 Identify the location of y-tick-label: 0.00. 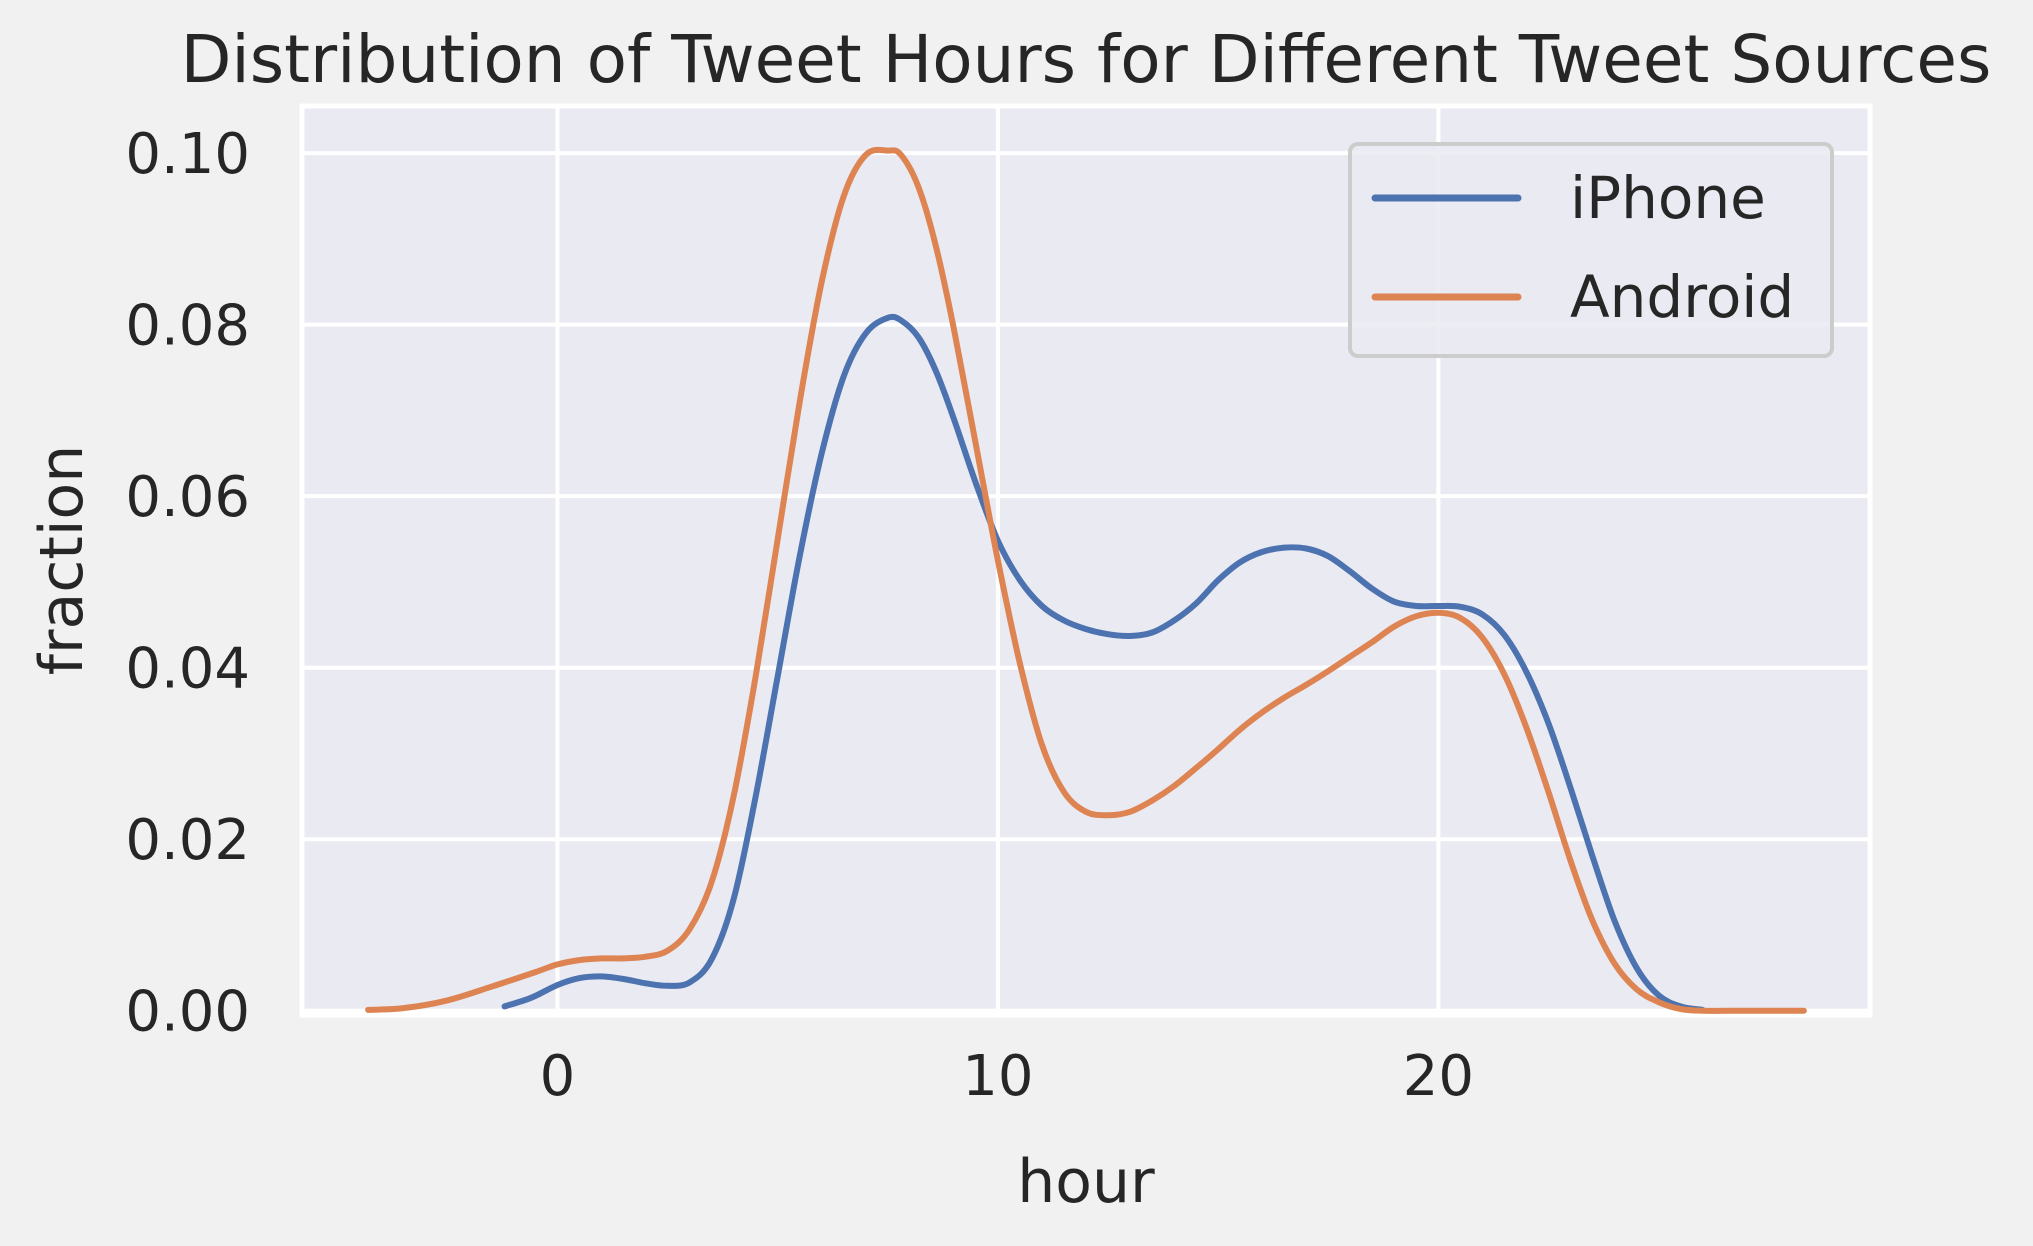
(187, 1012).